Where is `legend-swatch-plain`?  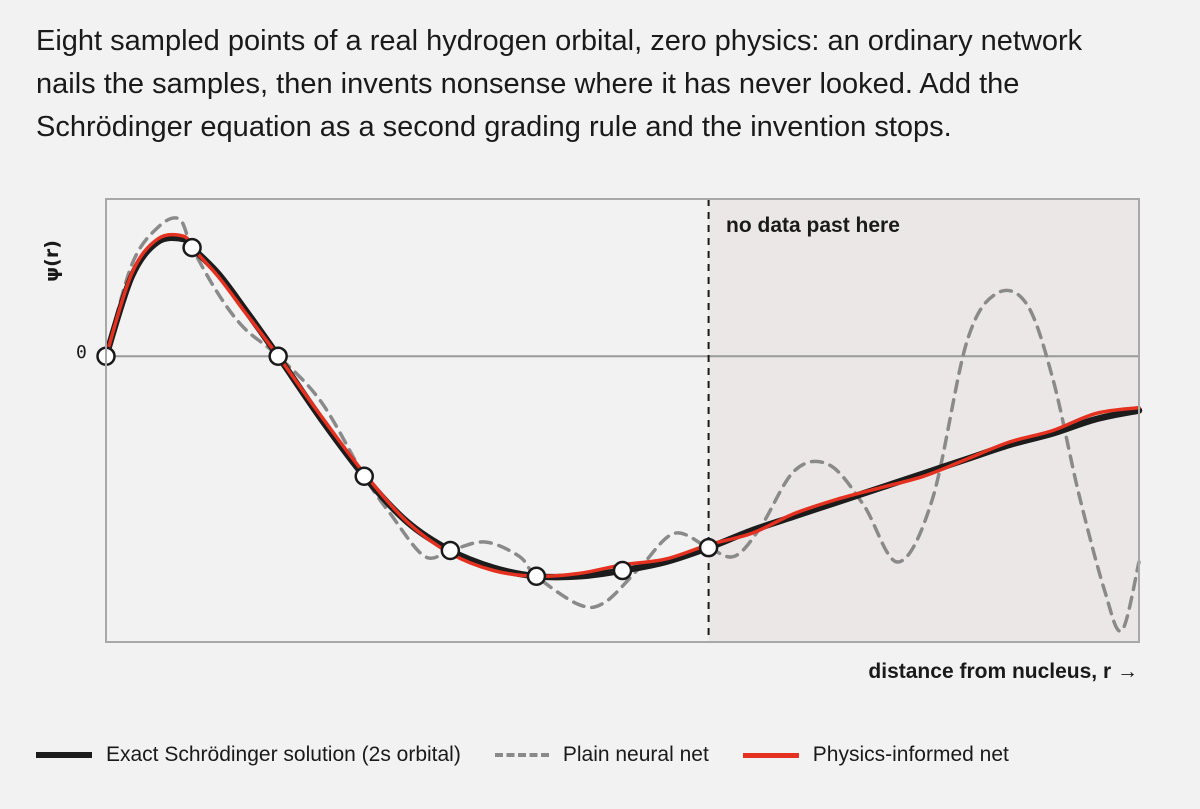
legend-swatch-plain is located at coordinates (521, 755).